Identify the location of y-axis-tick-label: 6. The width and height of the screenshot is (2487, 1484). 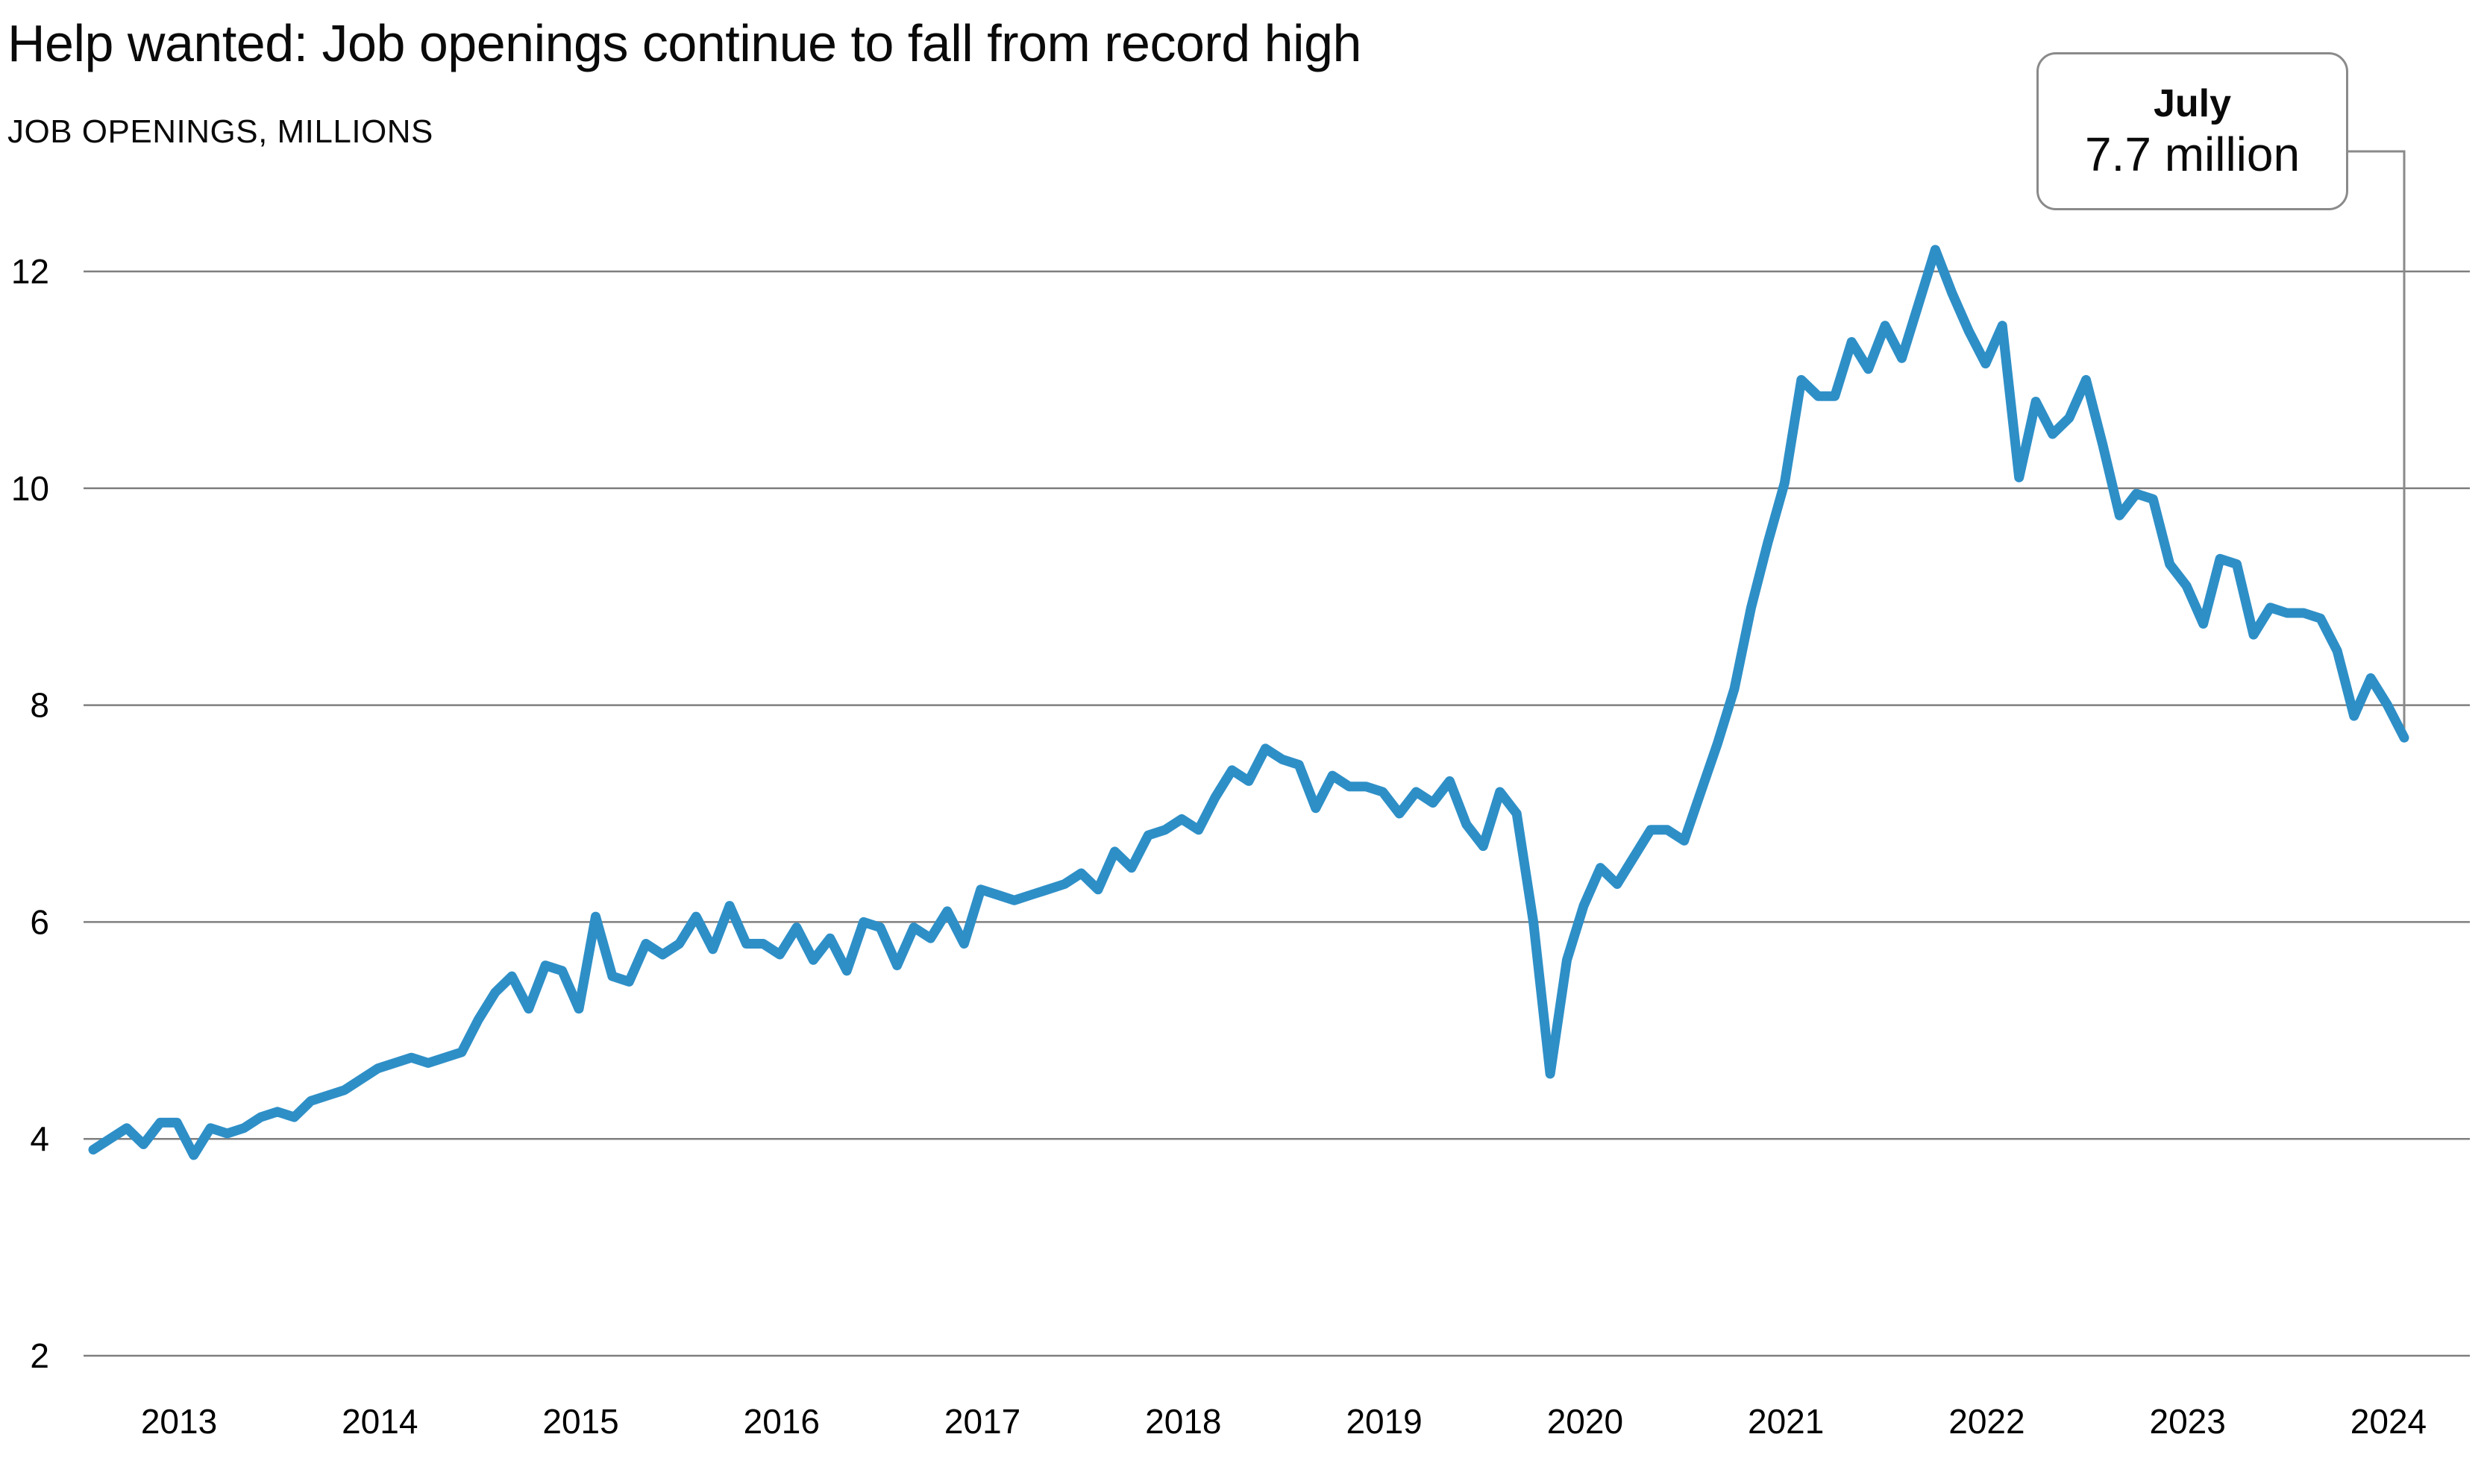
(39, 921).